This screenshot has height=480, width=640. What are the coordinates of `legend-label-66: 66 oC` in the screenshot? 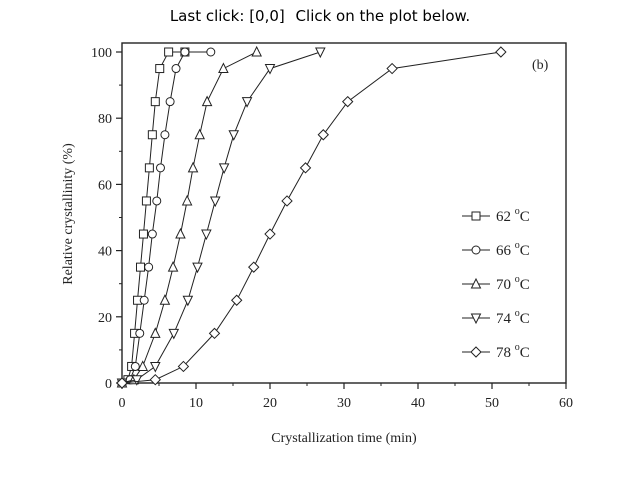 It's located at (513, 249).